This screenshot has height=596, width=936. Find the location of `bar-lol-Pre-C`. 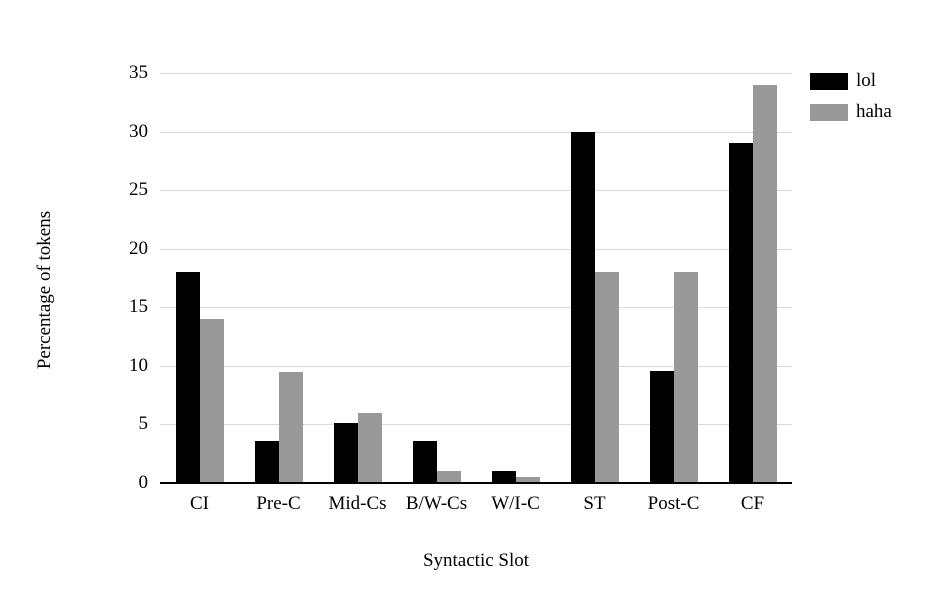

bar-lol-Pre-C is located at coordinates (266, 461).